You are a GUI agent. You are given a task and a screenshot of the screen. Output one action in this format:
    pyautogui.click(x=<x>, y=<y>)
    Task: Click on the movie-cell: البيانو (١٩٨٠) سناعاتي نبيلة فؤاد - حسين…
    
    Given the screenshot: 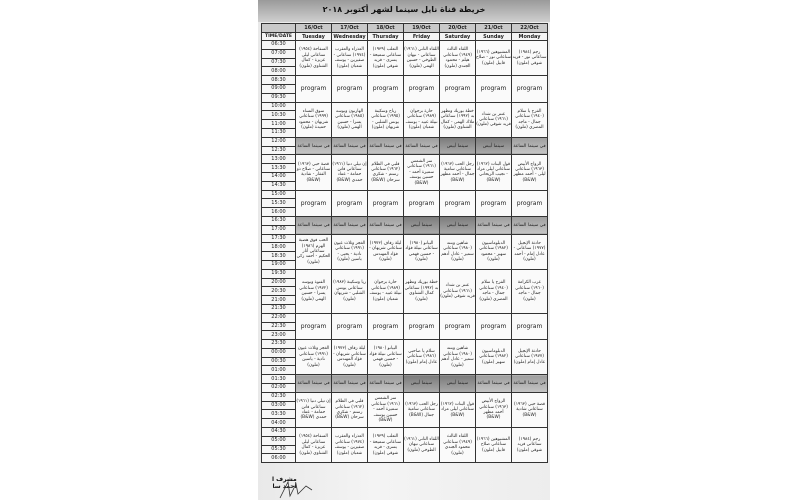 What is the action you would take?
    pyautogui.click(x=421, y=251)
    